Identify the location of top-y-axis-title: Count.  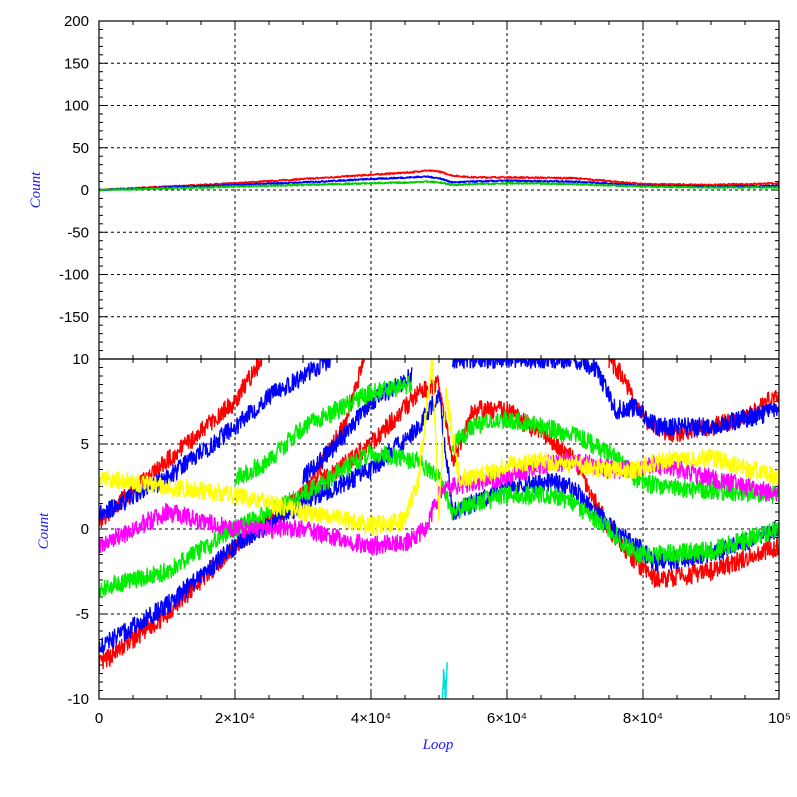
(36, 190).